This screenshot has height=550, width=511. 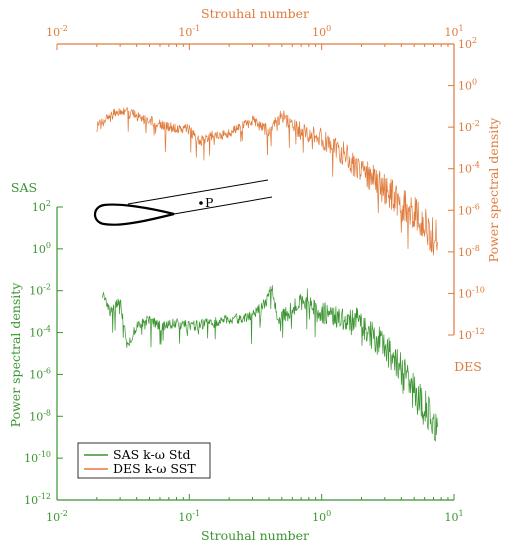 I want to click on sas-y-tick-label: 10⁻⁶, so click(x=40, y=373).